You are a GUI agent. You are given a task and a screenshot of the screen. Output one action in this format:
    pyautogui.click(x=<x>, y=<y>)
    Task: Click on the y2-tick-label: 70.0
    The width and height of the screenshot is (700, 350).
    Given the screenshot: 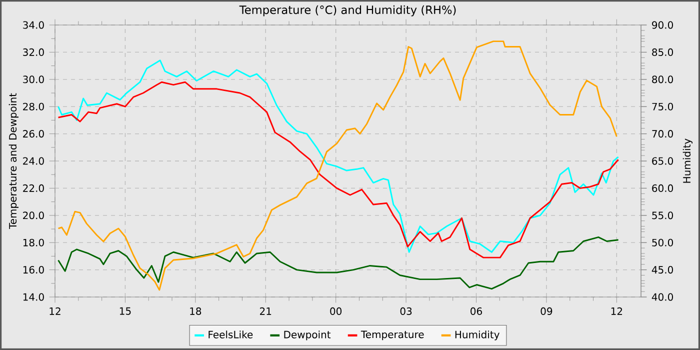 What is the action you would take?
    pyautogui.click(x=662, y=134)
    